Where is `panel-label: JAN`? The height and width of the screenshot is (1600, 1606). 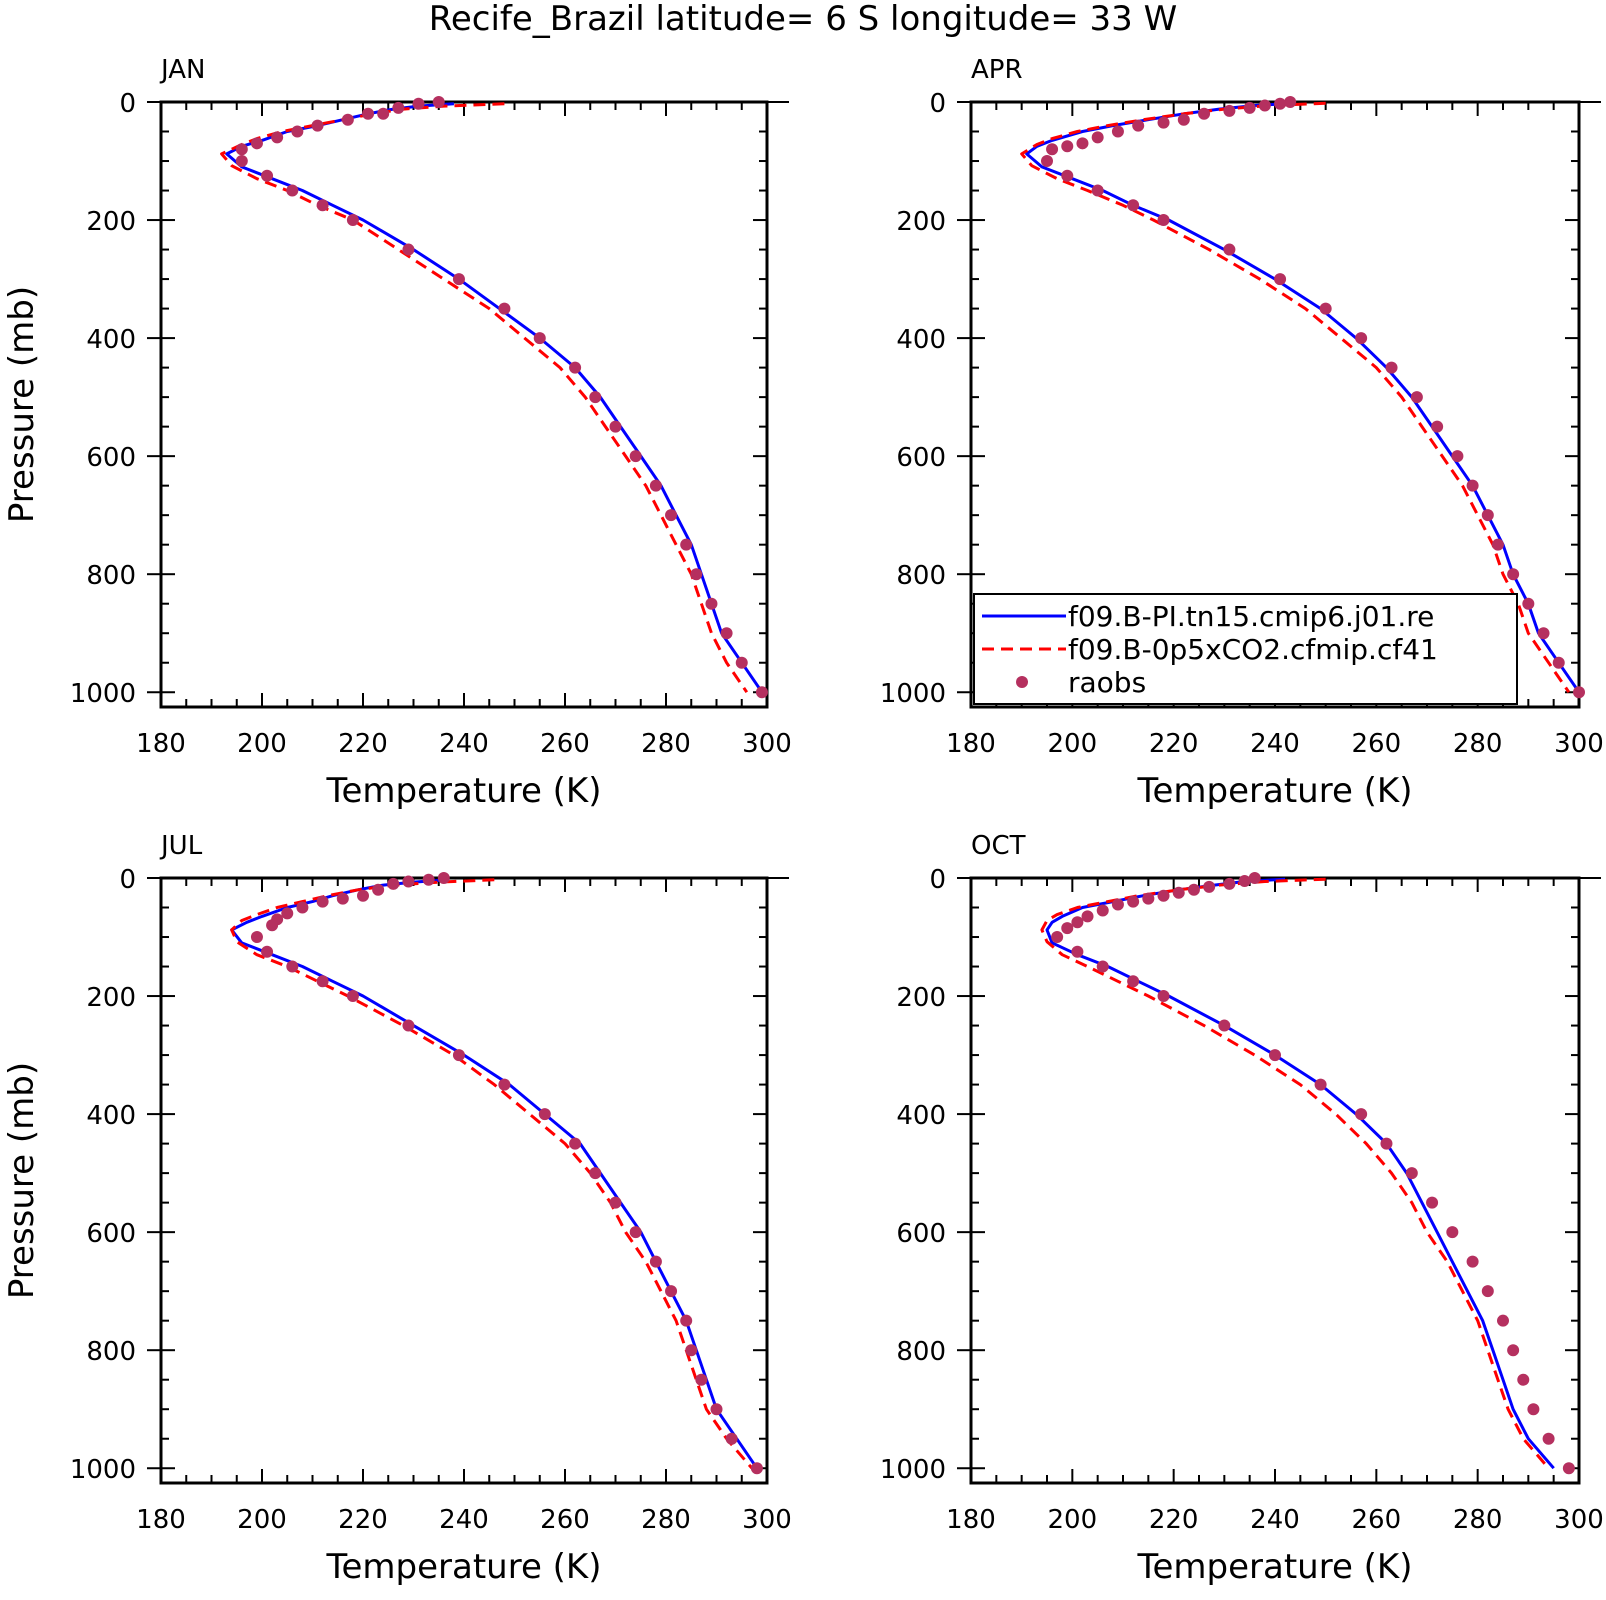
panel-label: JAN is located at coordinates (182, 70).